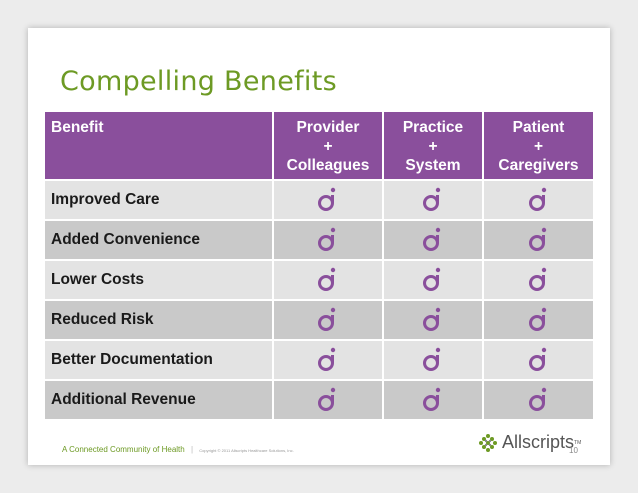 The image size is (638, 493). What do you see at coordinates (538, 442) in the screenshot?
I see `logo-name: Allscripts` at bounding box center [538, 442].